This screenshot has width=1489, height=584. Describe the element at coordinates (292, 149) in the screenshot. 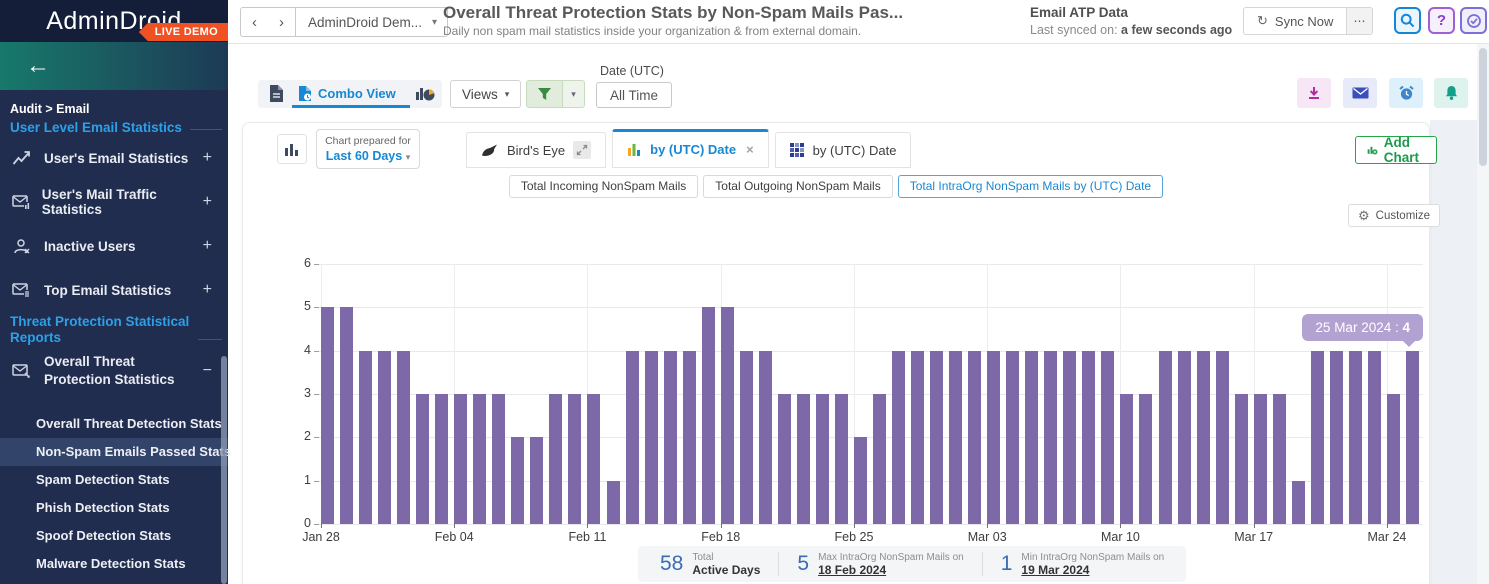

I see `chart-type-button` at that location.